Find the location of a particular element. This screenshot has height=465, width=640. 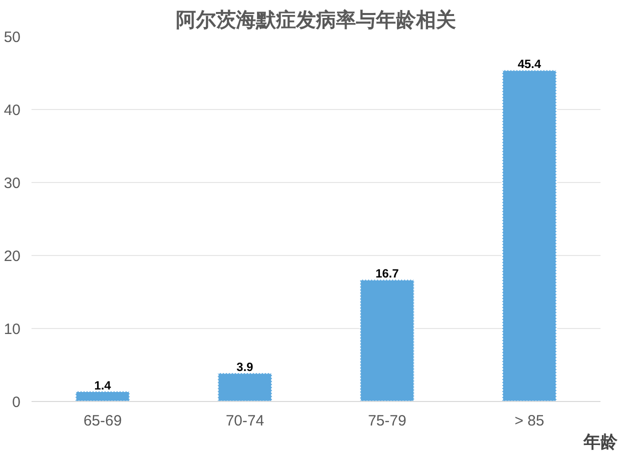

chart-title: 阿尔茨海默症发病率与年龄相关 is located at coordinates (316, 20).